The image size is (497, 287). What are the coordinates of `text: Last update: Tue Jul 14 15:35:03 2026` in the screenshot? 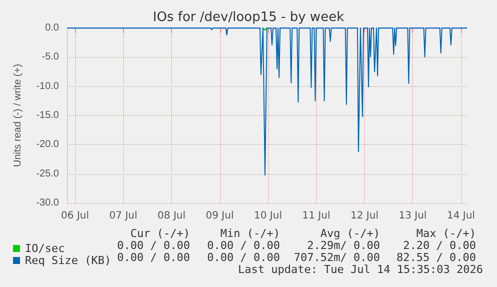 It's located at (361, 269).